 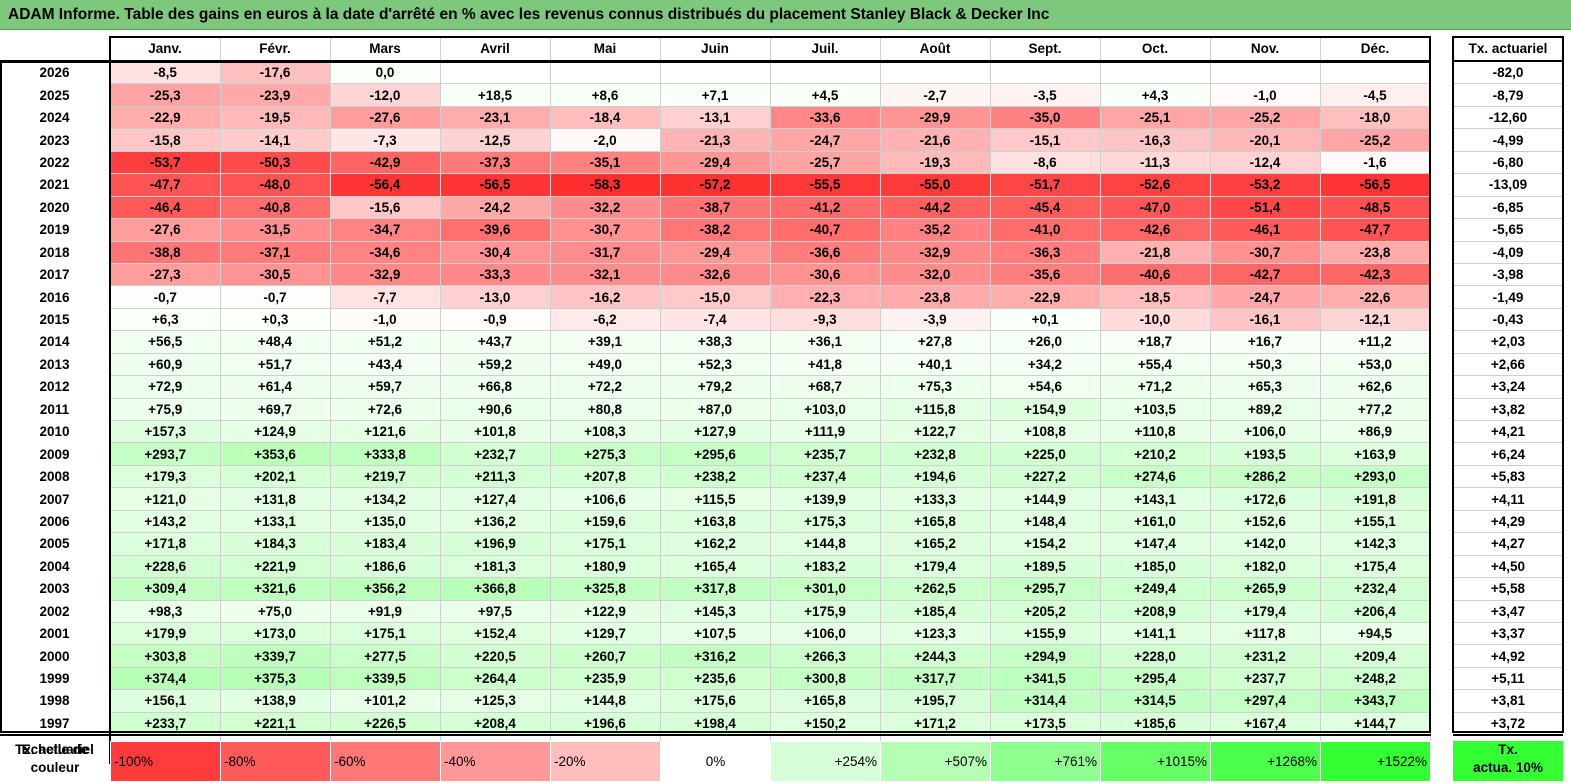 What do you see at coordinates (715, 761) in the screenshot?
I see `color-scale-step: 0%` at bounding box center [715, 761].